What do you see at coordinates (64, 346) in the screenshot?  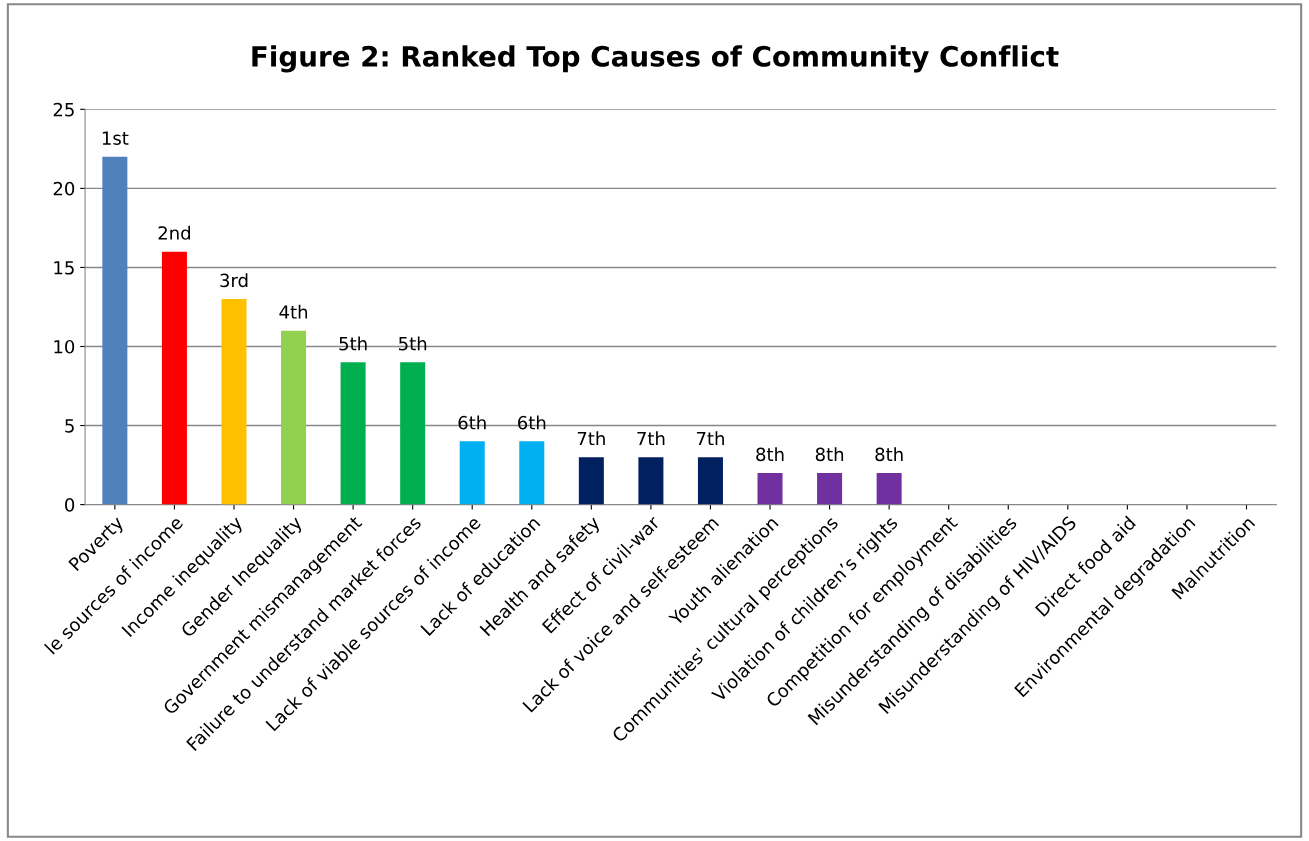 I see `y-tick-label: 10` at bounding box center [64, 346].